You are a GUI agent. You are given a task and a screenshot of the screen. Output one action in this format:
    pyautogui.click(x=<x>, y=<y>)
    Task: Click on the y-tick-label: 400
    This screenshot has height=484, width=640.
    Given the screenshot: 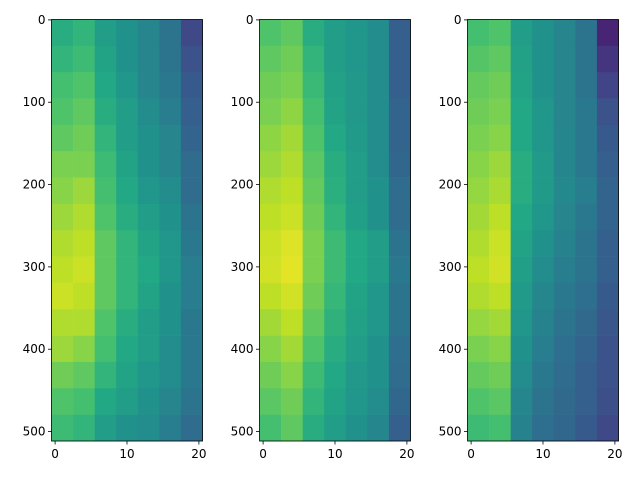 What is the action you would take?
    pyautogui.click(x=450, y=349)
    